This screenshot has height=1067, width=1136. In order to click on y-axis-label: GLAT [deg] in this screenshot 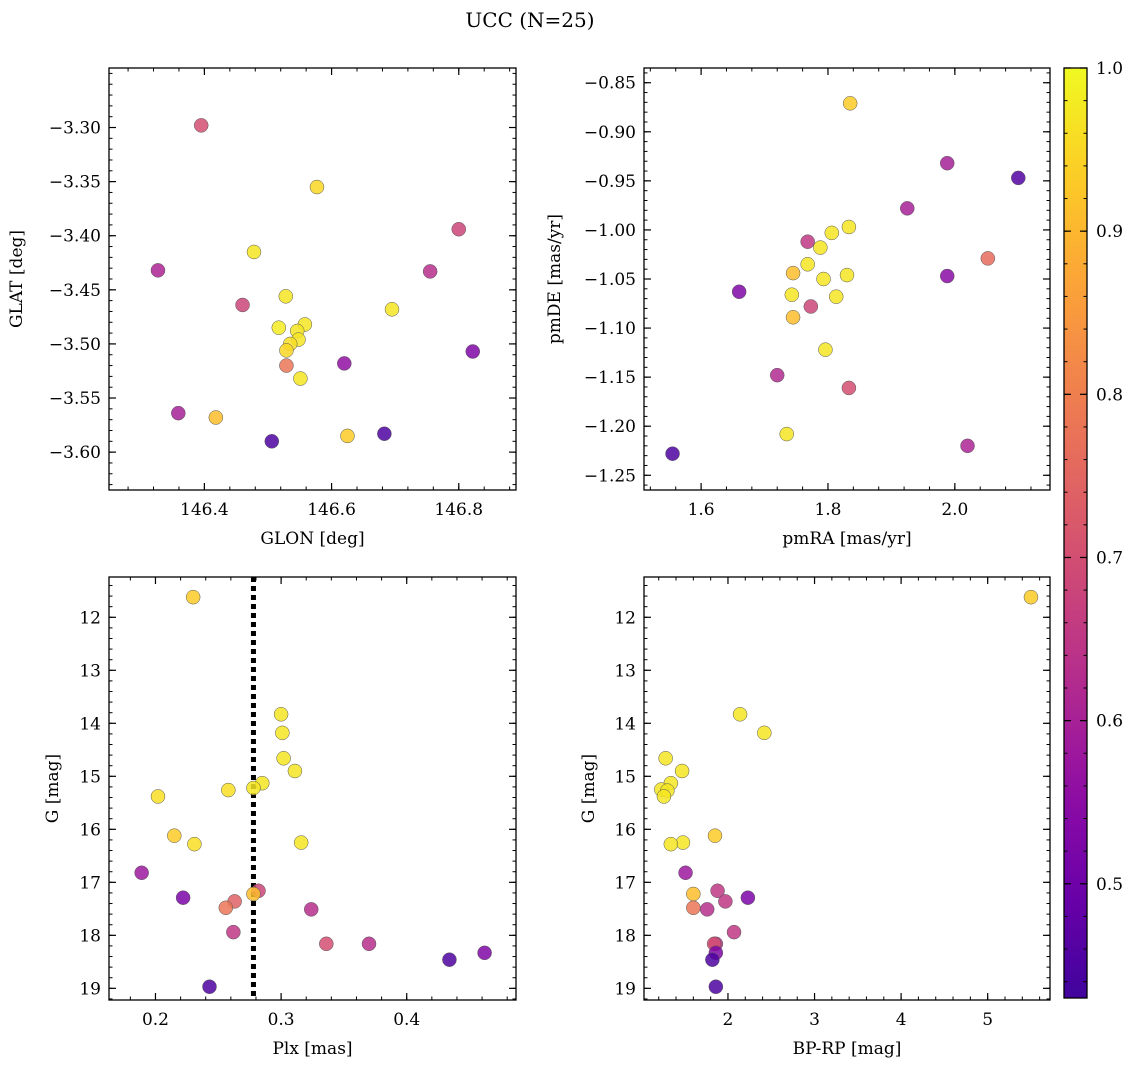, I will do `click(17, 279)`.